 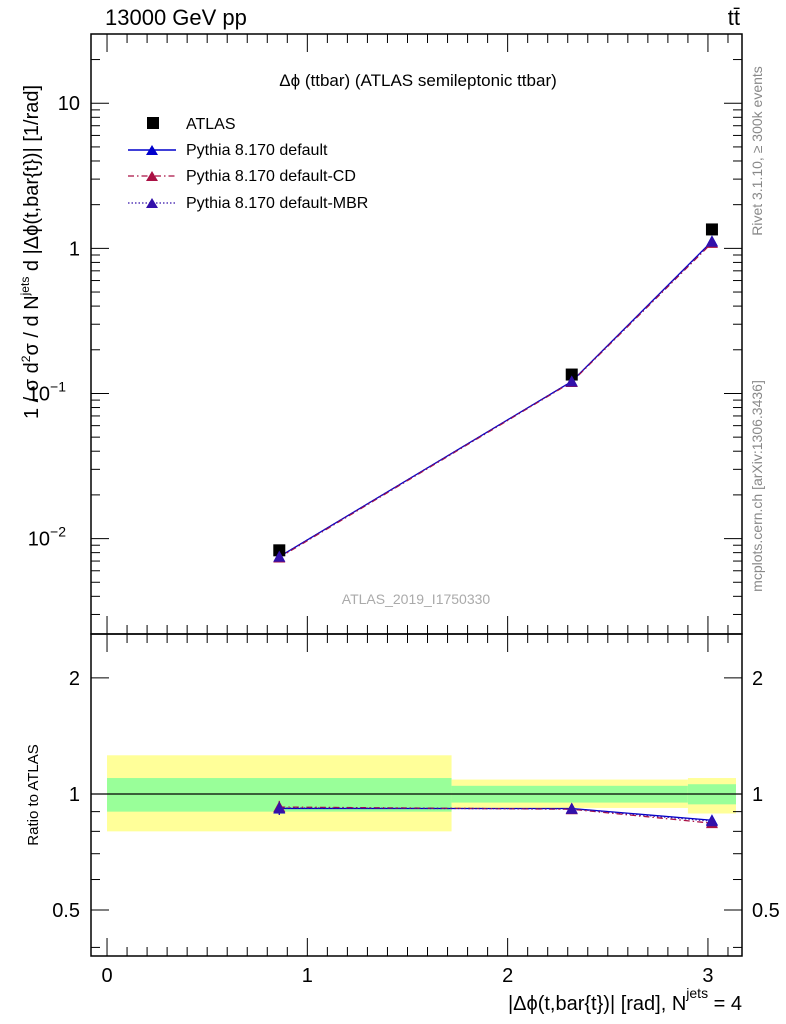 What do you see at coordinates (421, 793) in the screenshot?
I see `uncertainty-bands` at bounding box center [421, 793].